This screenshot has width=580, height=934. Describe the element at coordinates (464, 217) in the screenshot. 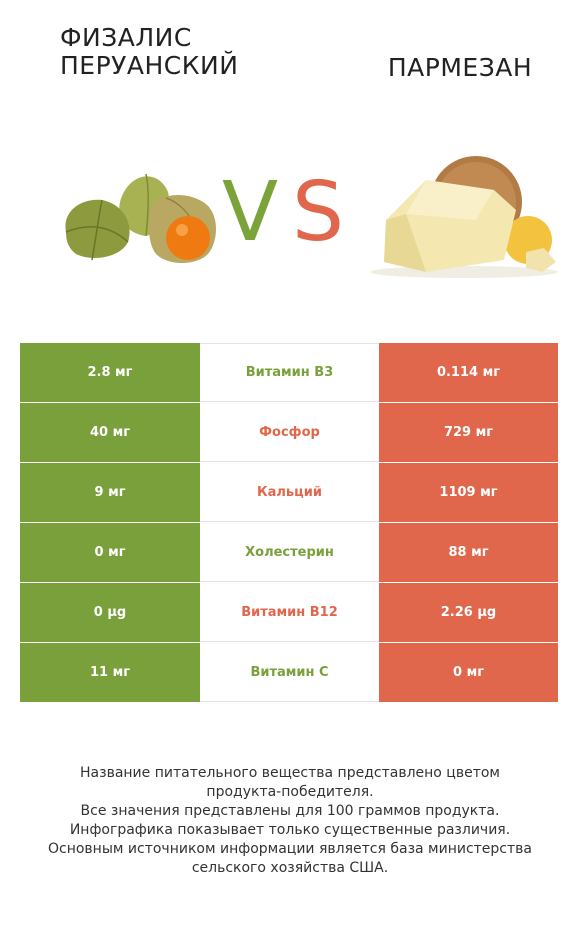

I see `parmesan-image` at that location.